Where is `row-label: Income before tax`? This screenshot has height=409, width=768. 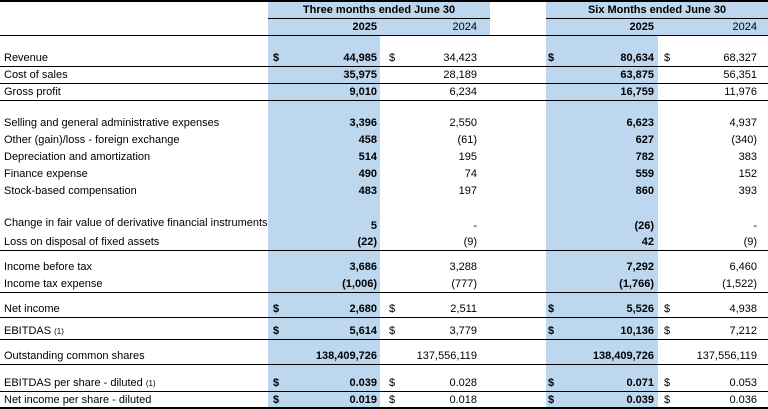 row-label: Income before tax is located at coordinates (134, 267).